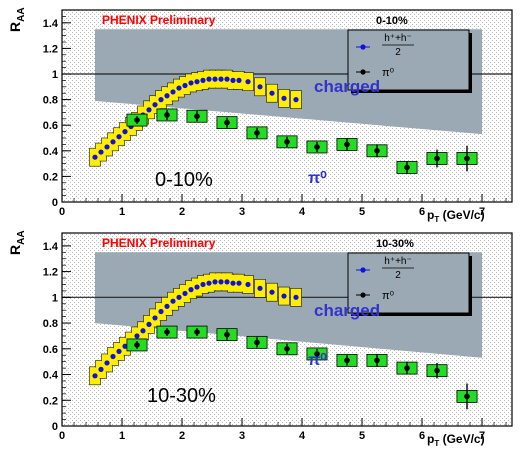 Image resolution: width=522 pixels, height=449 pixels. What do you see at coordinates (398, 52) in the screenshot?
I see `legend-charged-denominator: 2` at bounding box center [398, 52].